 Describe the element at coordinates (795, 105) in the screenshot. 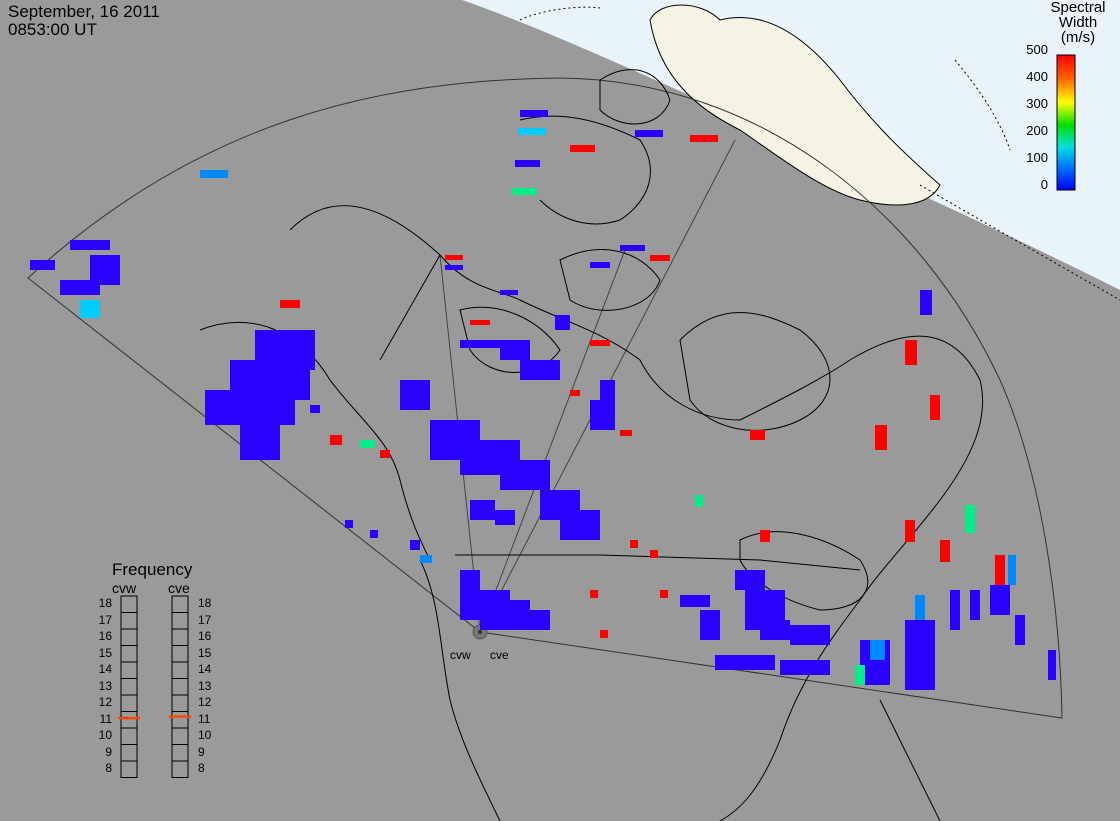

I see `greenland-landmass` at that location.